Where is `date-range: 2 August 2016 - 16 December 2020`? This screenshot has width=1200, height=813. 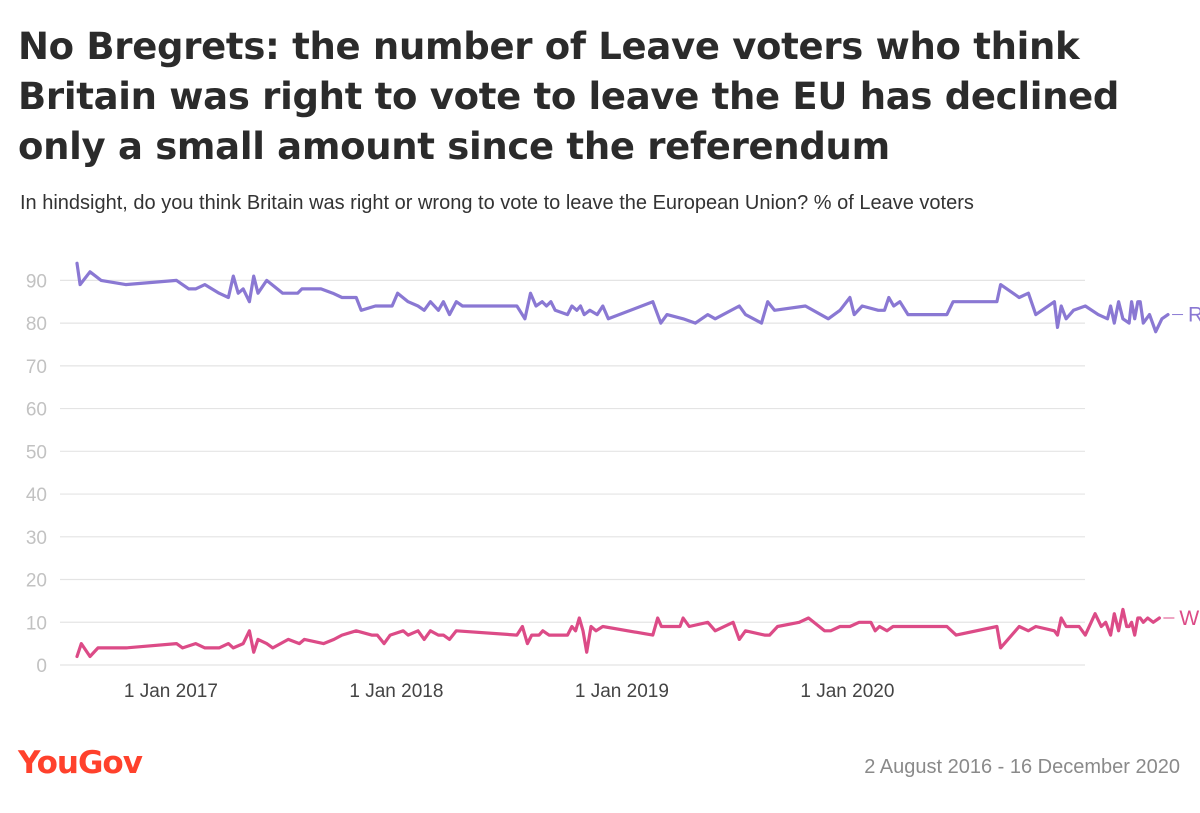 date-range: 2 August 2016 - 16 December 2020 is located at coordinates (1022, 767).